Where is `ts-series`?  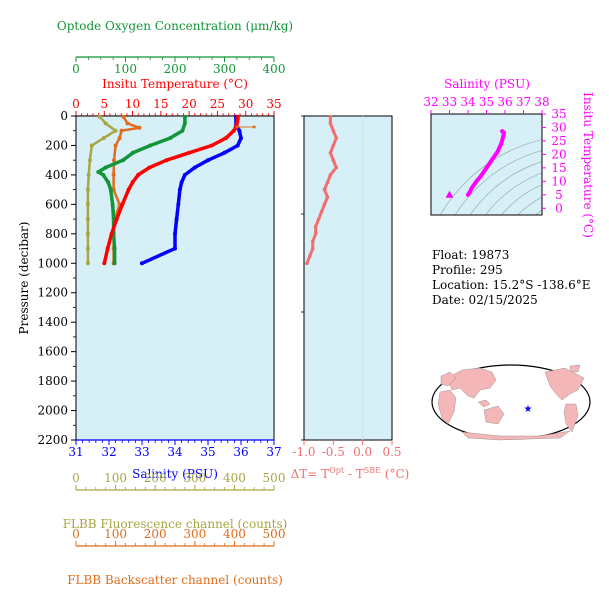 ts-series is located at coordinates (476, 163).